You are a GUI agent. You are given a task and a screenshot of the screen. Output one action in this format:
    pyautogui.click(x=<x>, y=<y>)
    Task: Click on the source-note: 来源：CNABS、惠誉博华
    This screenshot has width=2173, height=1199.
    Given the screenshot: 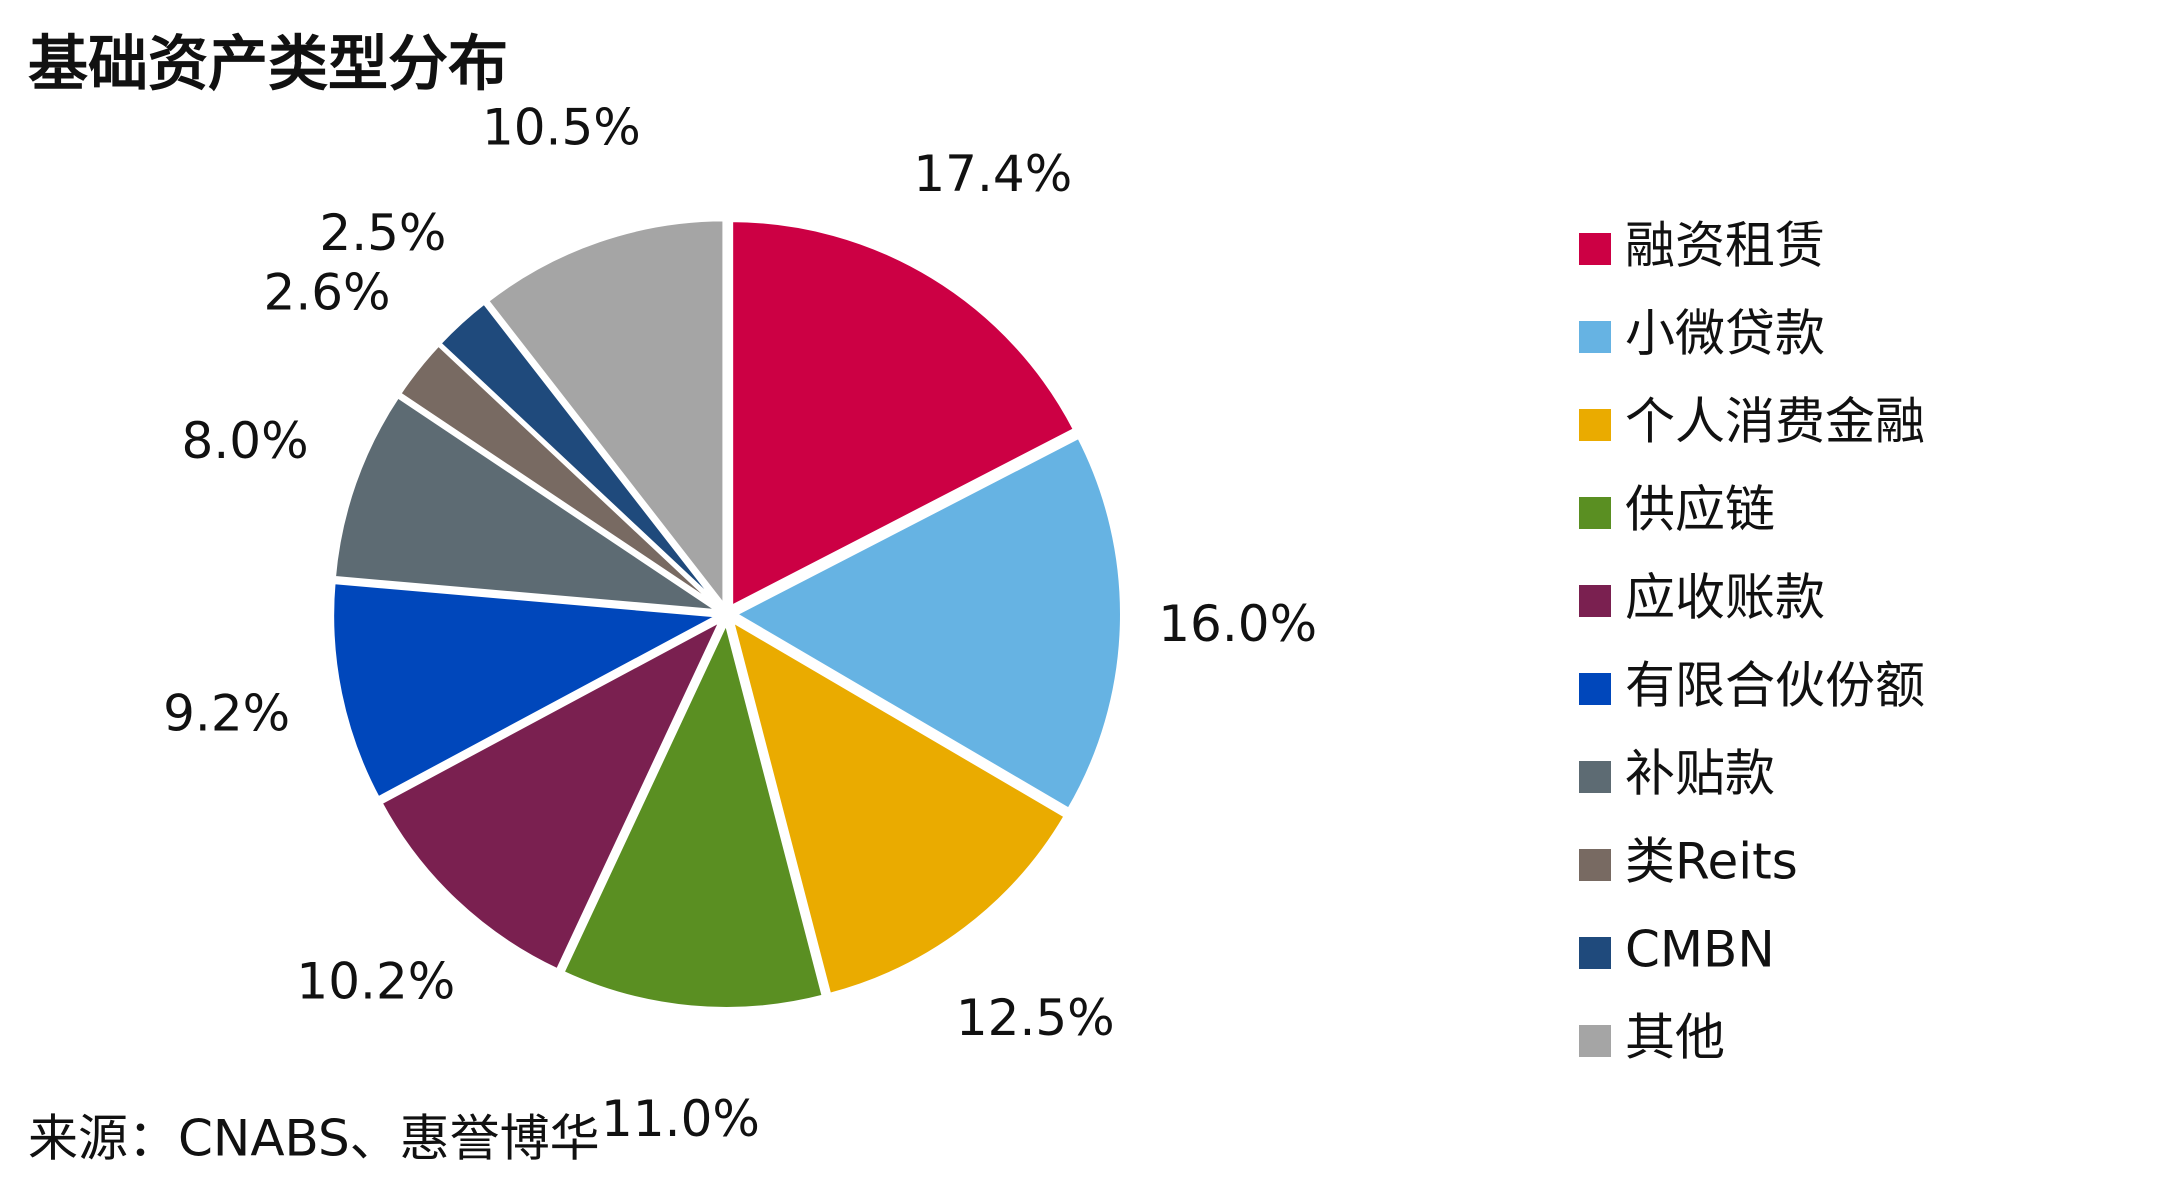 What is the action you would take?
    pyautogui.click(x=314, y=1139)
    